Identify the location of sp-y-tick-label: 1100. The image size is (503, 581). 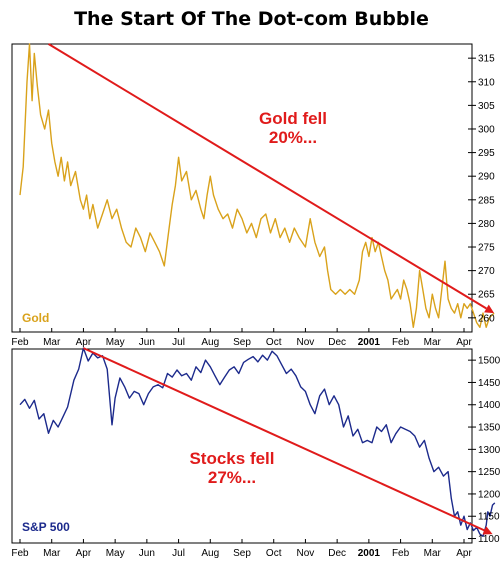
(489, 539).